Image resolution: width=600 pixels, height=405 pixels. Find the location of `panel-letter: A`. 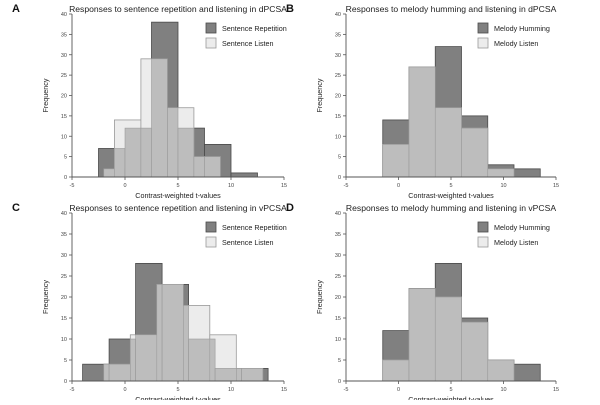

panel-letter: A is located at coordinates (16, 9).